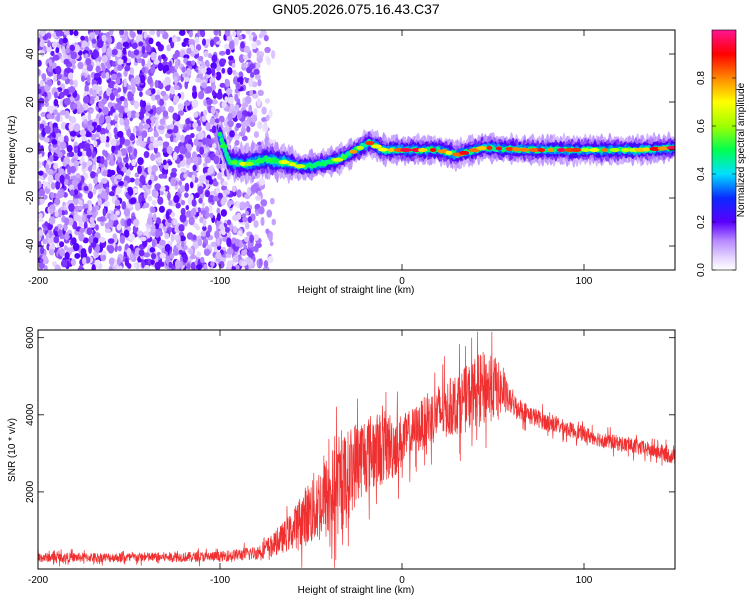 Image resolution: width=750 pixels, height=600 pixels. I want to click on spectrogram-x-tick-label: -100, so click(220, 281).